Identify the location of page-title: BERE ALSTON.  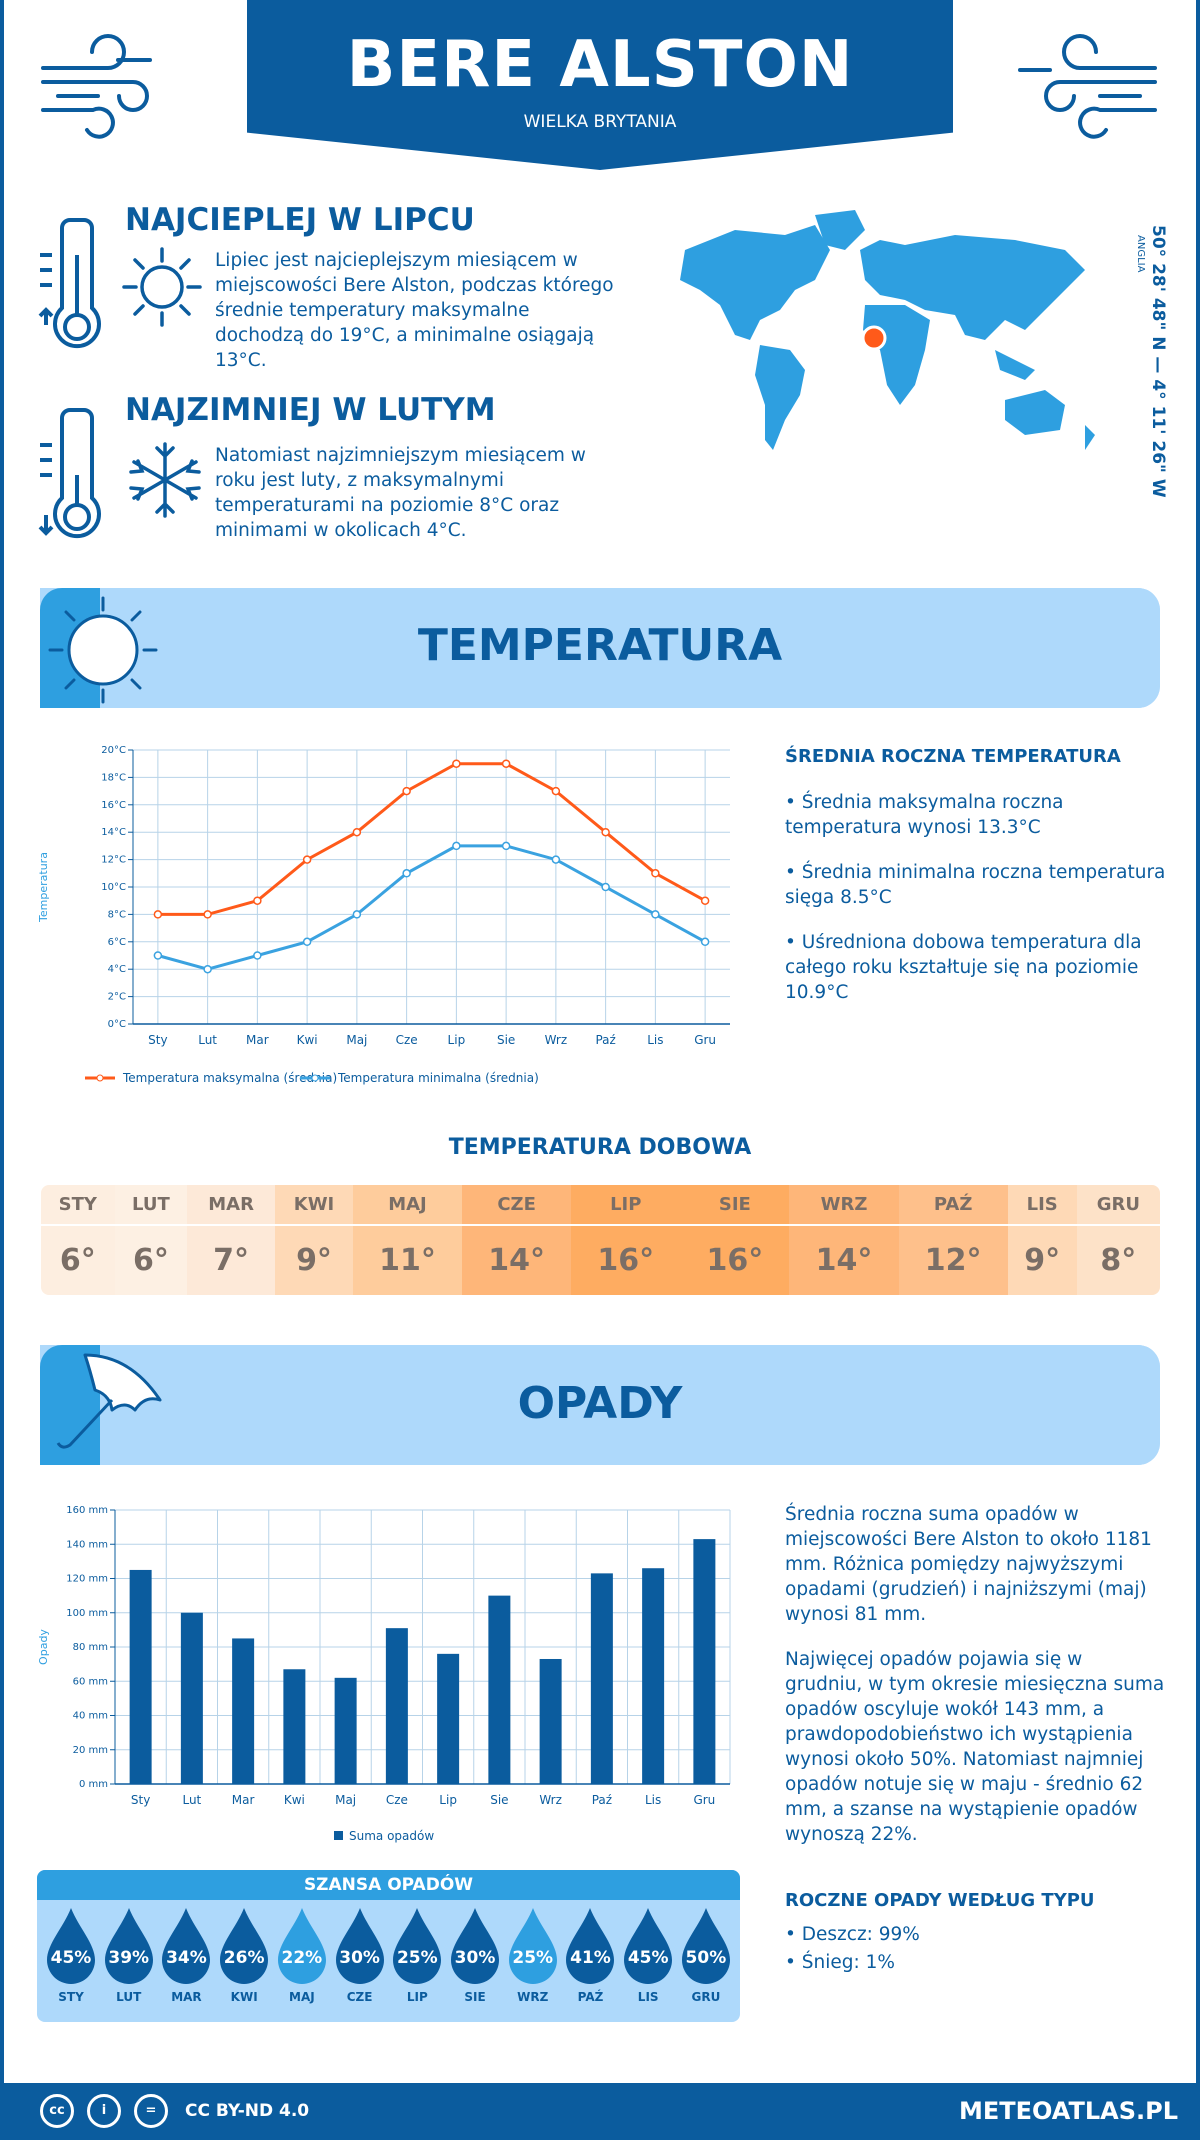
(600, 65).